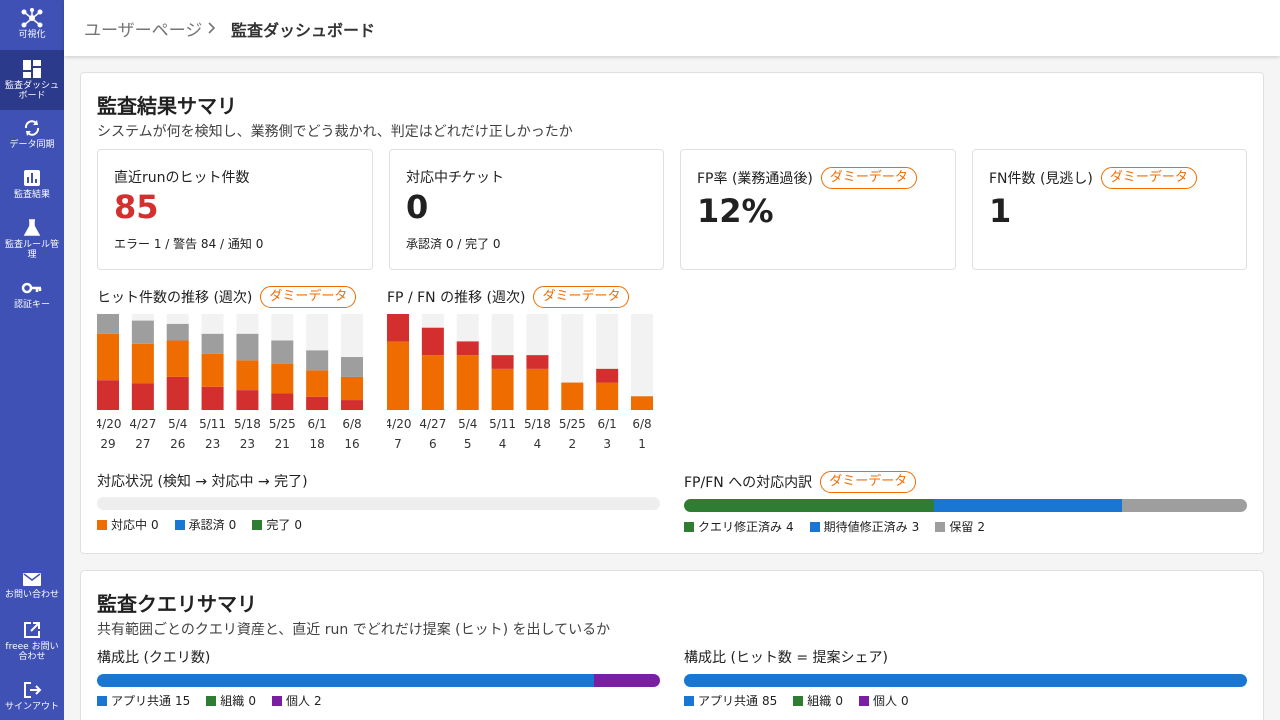  I want to click on kpi-card: 直近runのヒット件数 85 エラー 1 / 警告 84 / 通知 0, so click(235, 209).